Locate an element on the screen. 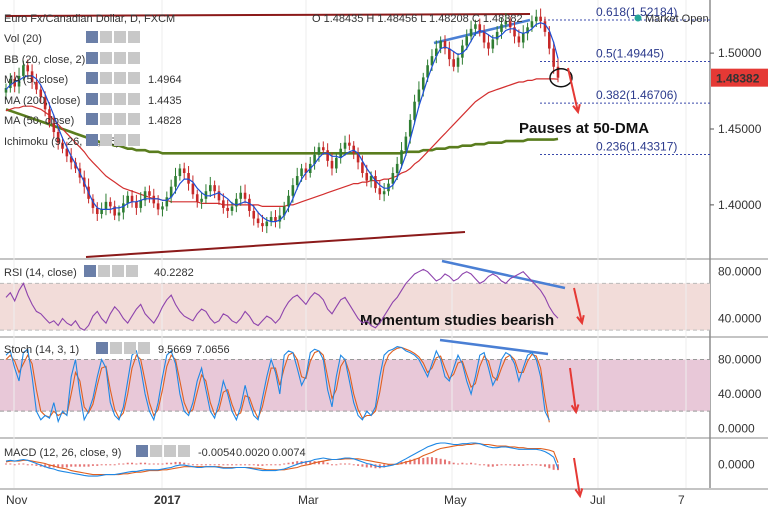  x-tick-label: 2017 is located at coordinates (167, 500).